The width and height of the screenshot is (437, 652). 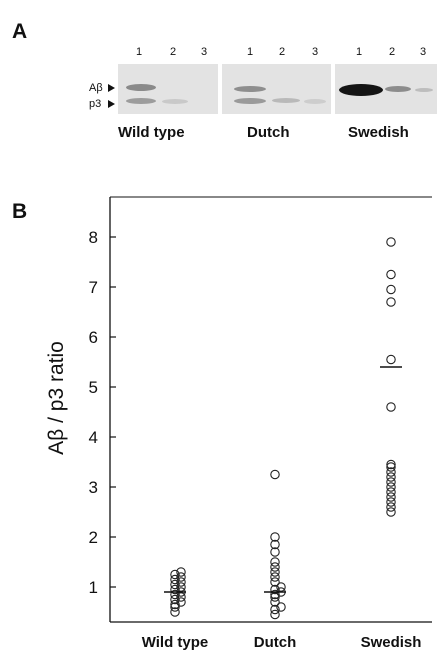 I want to click on blot-label-wild-type: Wild type, so click(x=151, y=132).